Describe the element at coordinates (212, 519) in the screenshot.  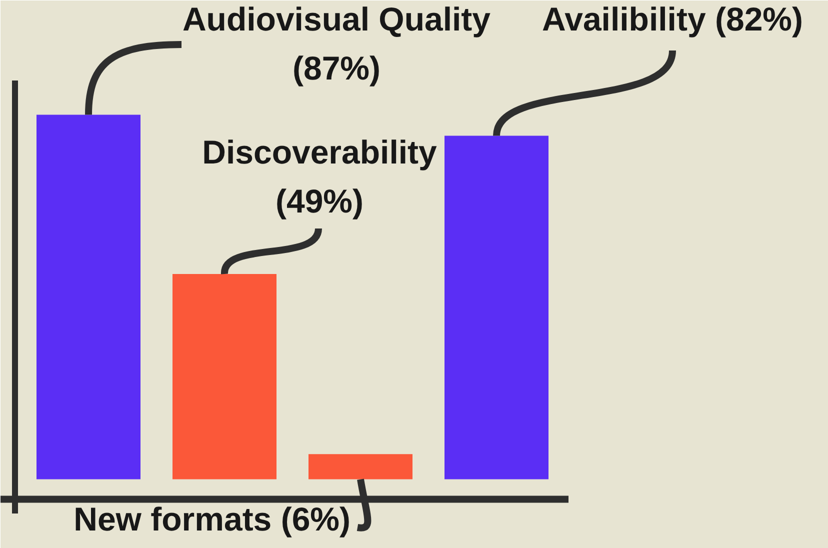
I see `data-label: New formats (6%)` at that location.